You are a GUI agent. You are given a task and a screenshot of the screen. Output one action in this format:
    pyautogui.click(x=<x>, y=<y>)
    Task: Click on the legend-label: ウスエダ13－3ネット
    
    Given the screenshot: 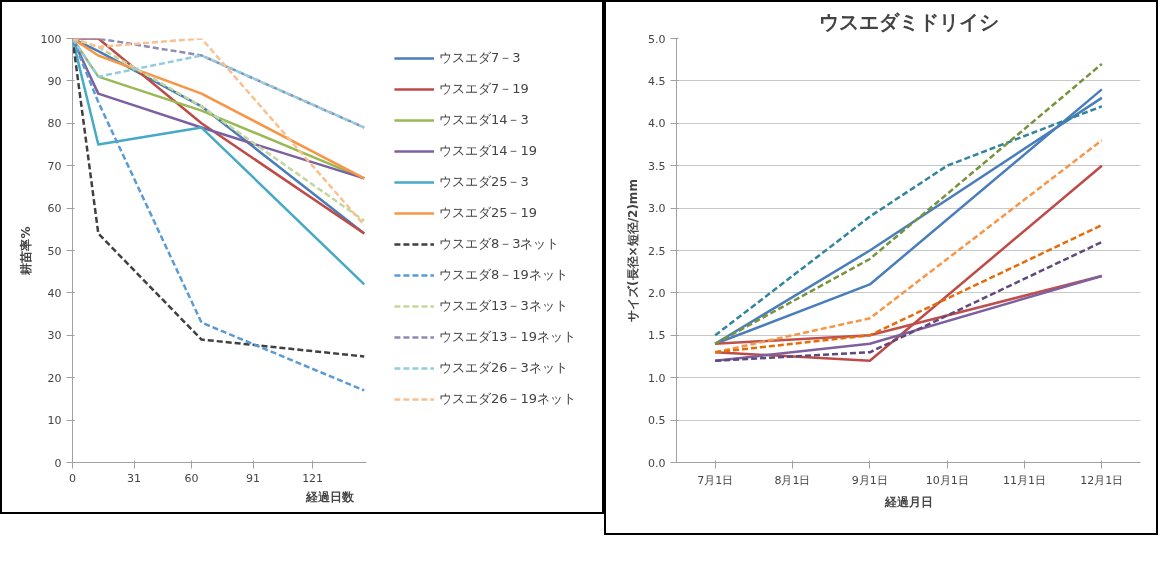 What is the action you would take?
    pyautogui.click(x=503, y=306)
    